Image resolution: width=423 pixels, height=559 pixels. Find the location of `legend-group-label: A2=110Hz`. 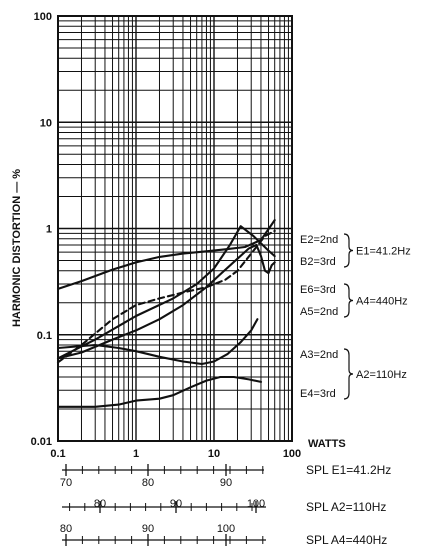

legend-group-label: A2=110Hz is located at coordinates (381, 375).